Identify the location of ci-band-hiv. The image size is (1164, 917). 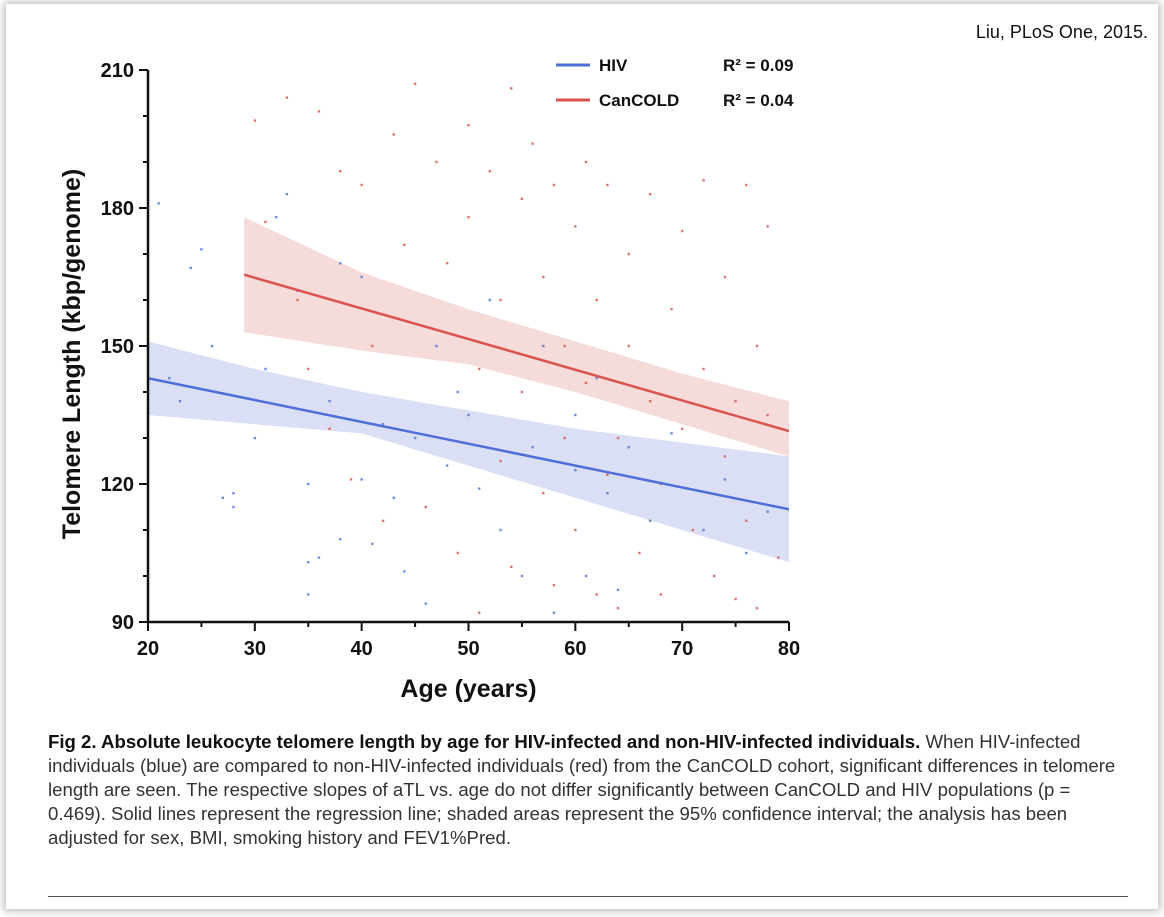
(468, 452).